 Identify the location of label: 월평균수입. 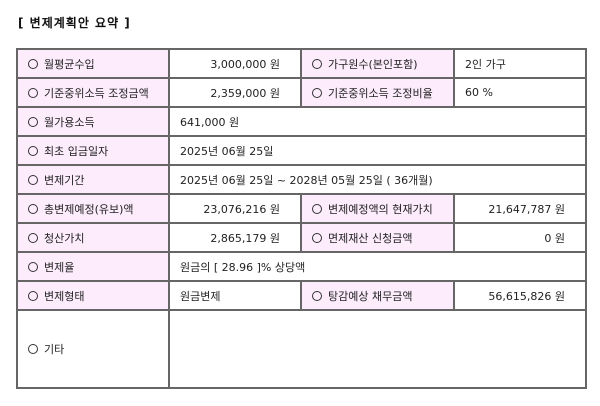
(69, 64).